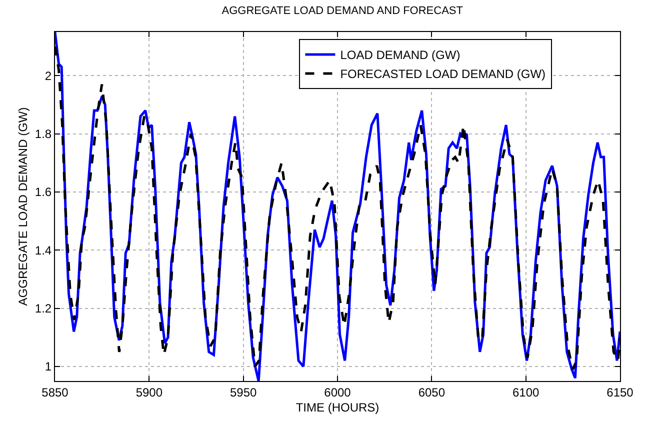 This screenshot has width=646, height=424. I want to click on legend-label: FORECASTED LOAD DEMAND (GW), so click(443, 74).